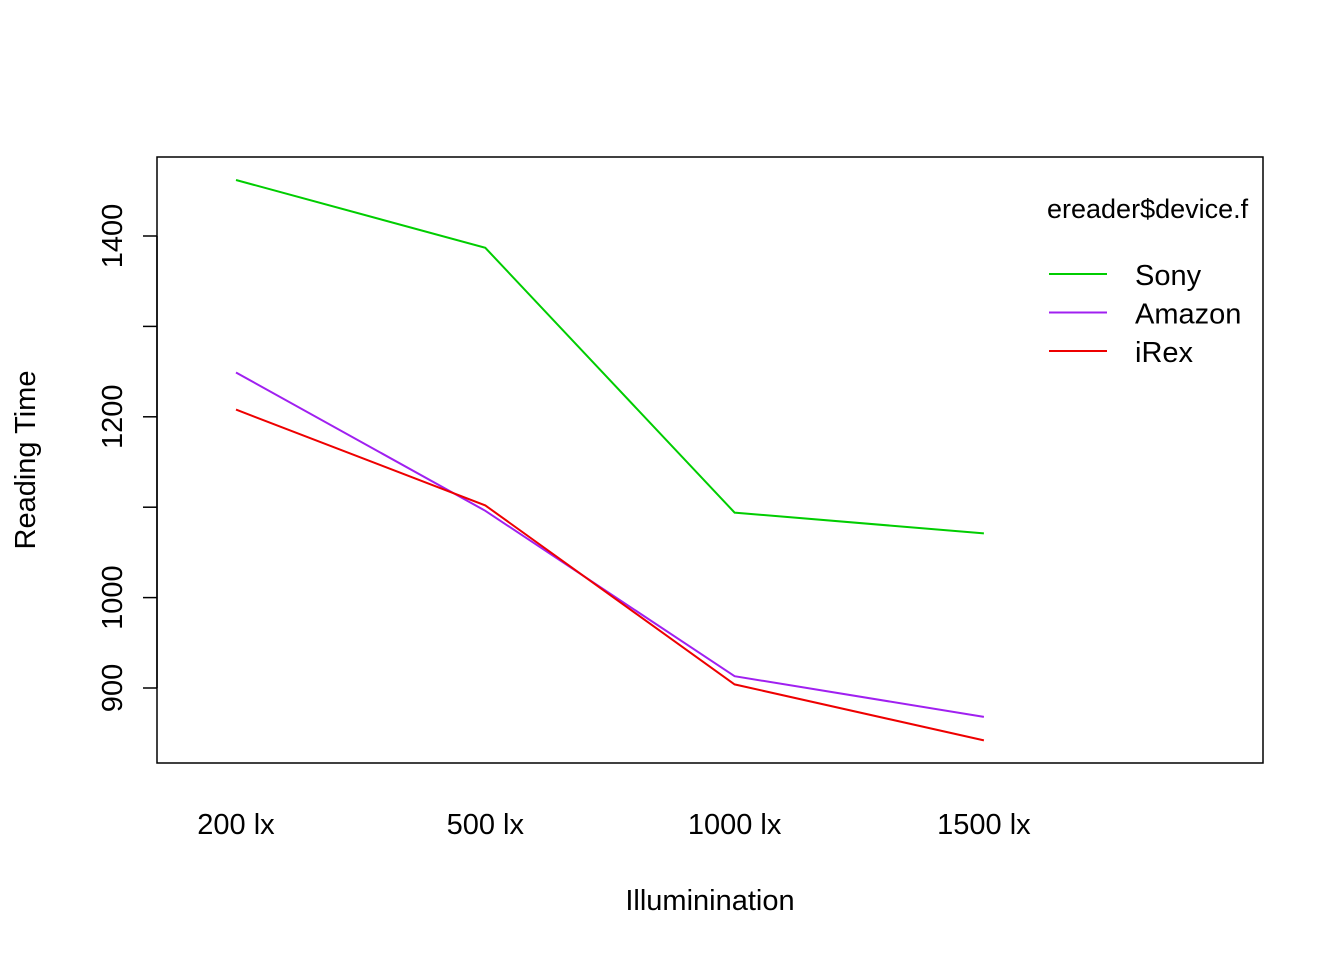  Describe the element at coordinates (113, 417) in the screenshot. I see `y-tick-label: 1200` at that location.